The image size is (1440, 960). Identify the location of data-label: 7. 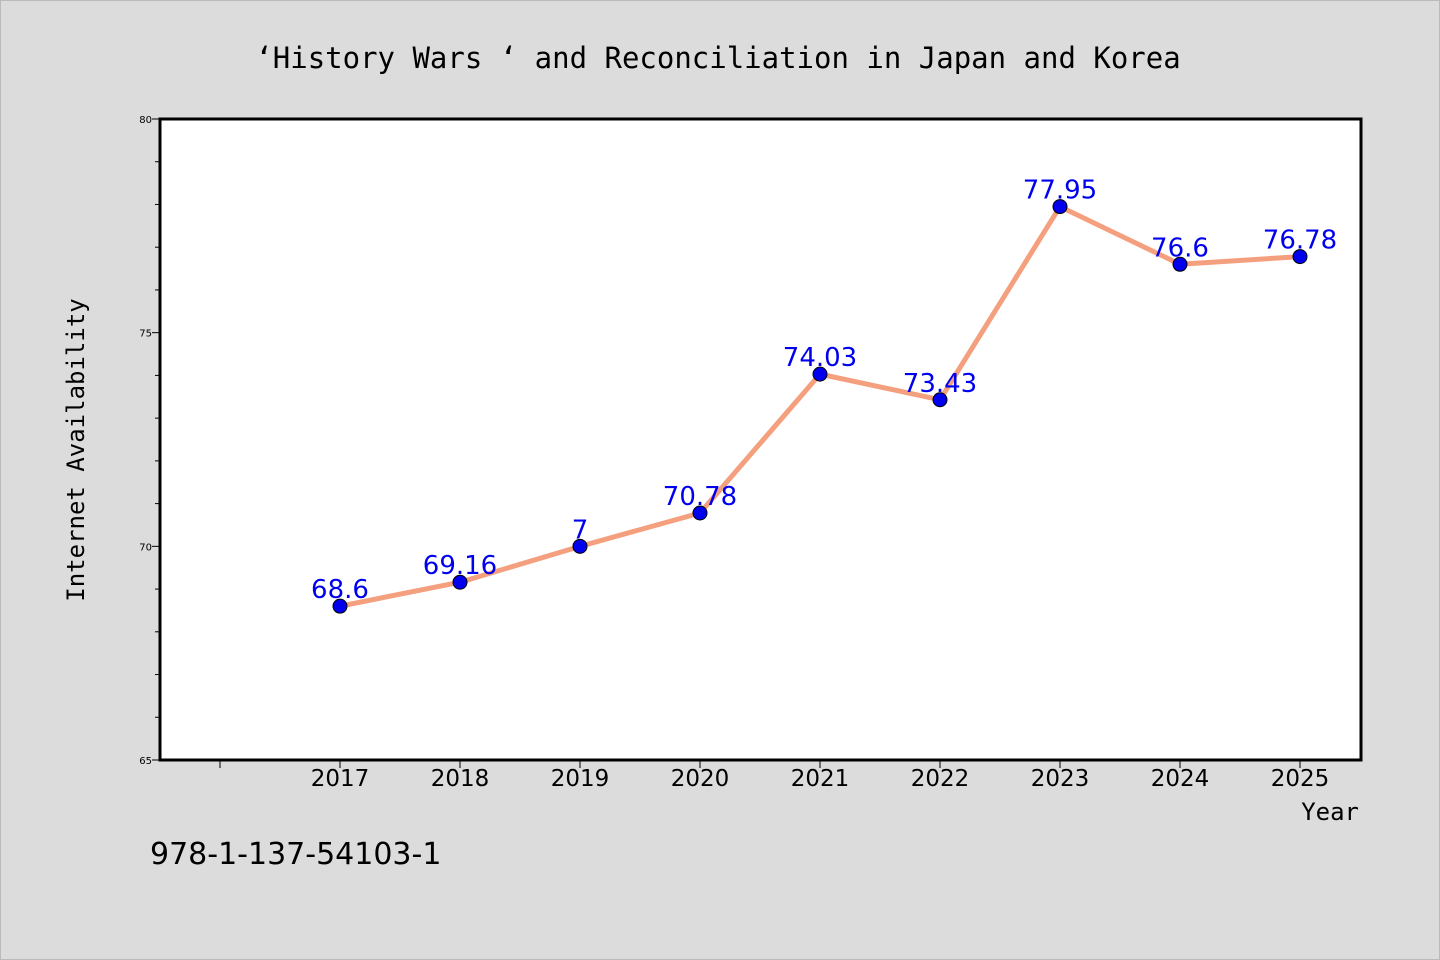
(580, 530).